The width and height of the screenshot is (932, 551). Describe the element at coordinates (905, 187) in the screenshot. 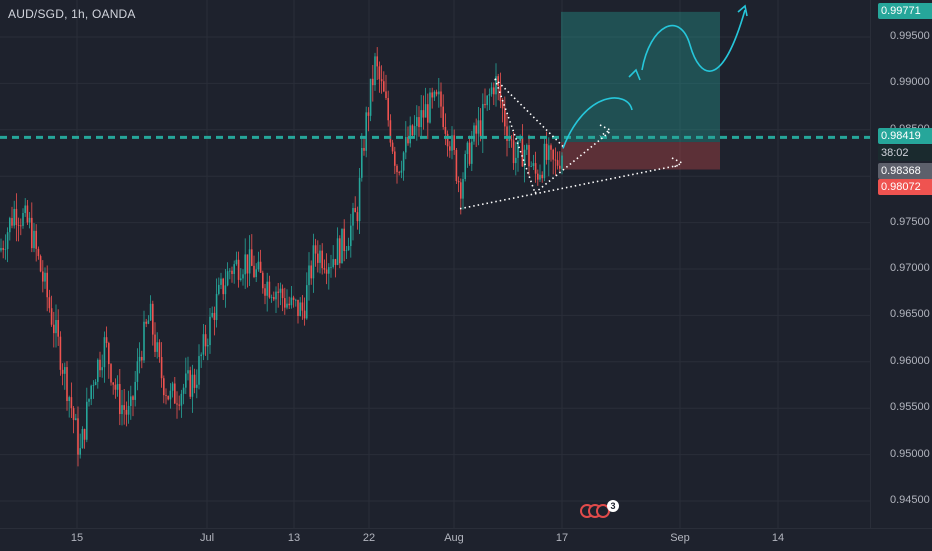

I see `stop-price-badge: 0.98072` at that location.